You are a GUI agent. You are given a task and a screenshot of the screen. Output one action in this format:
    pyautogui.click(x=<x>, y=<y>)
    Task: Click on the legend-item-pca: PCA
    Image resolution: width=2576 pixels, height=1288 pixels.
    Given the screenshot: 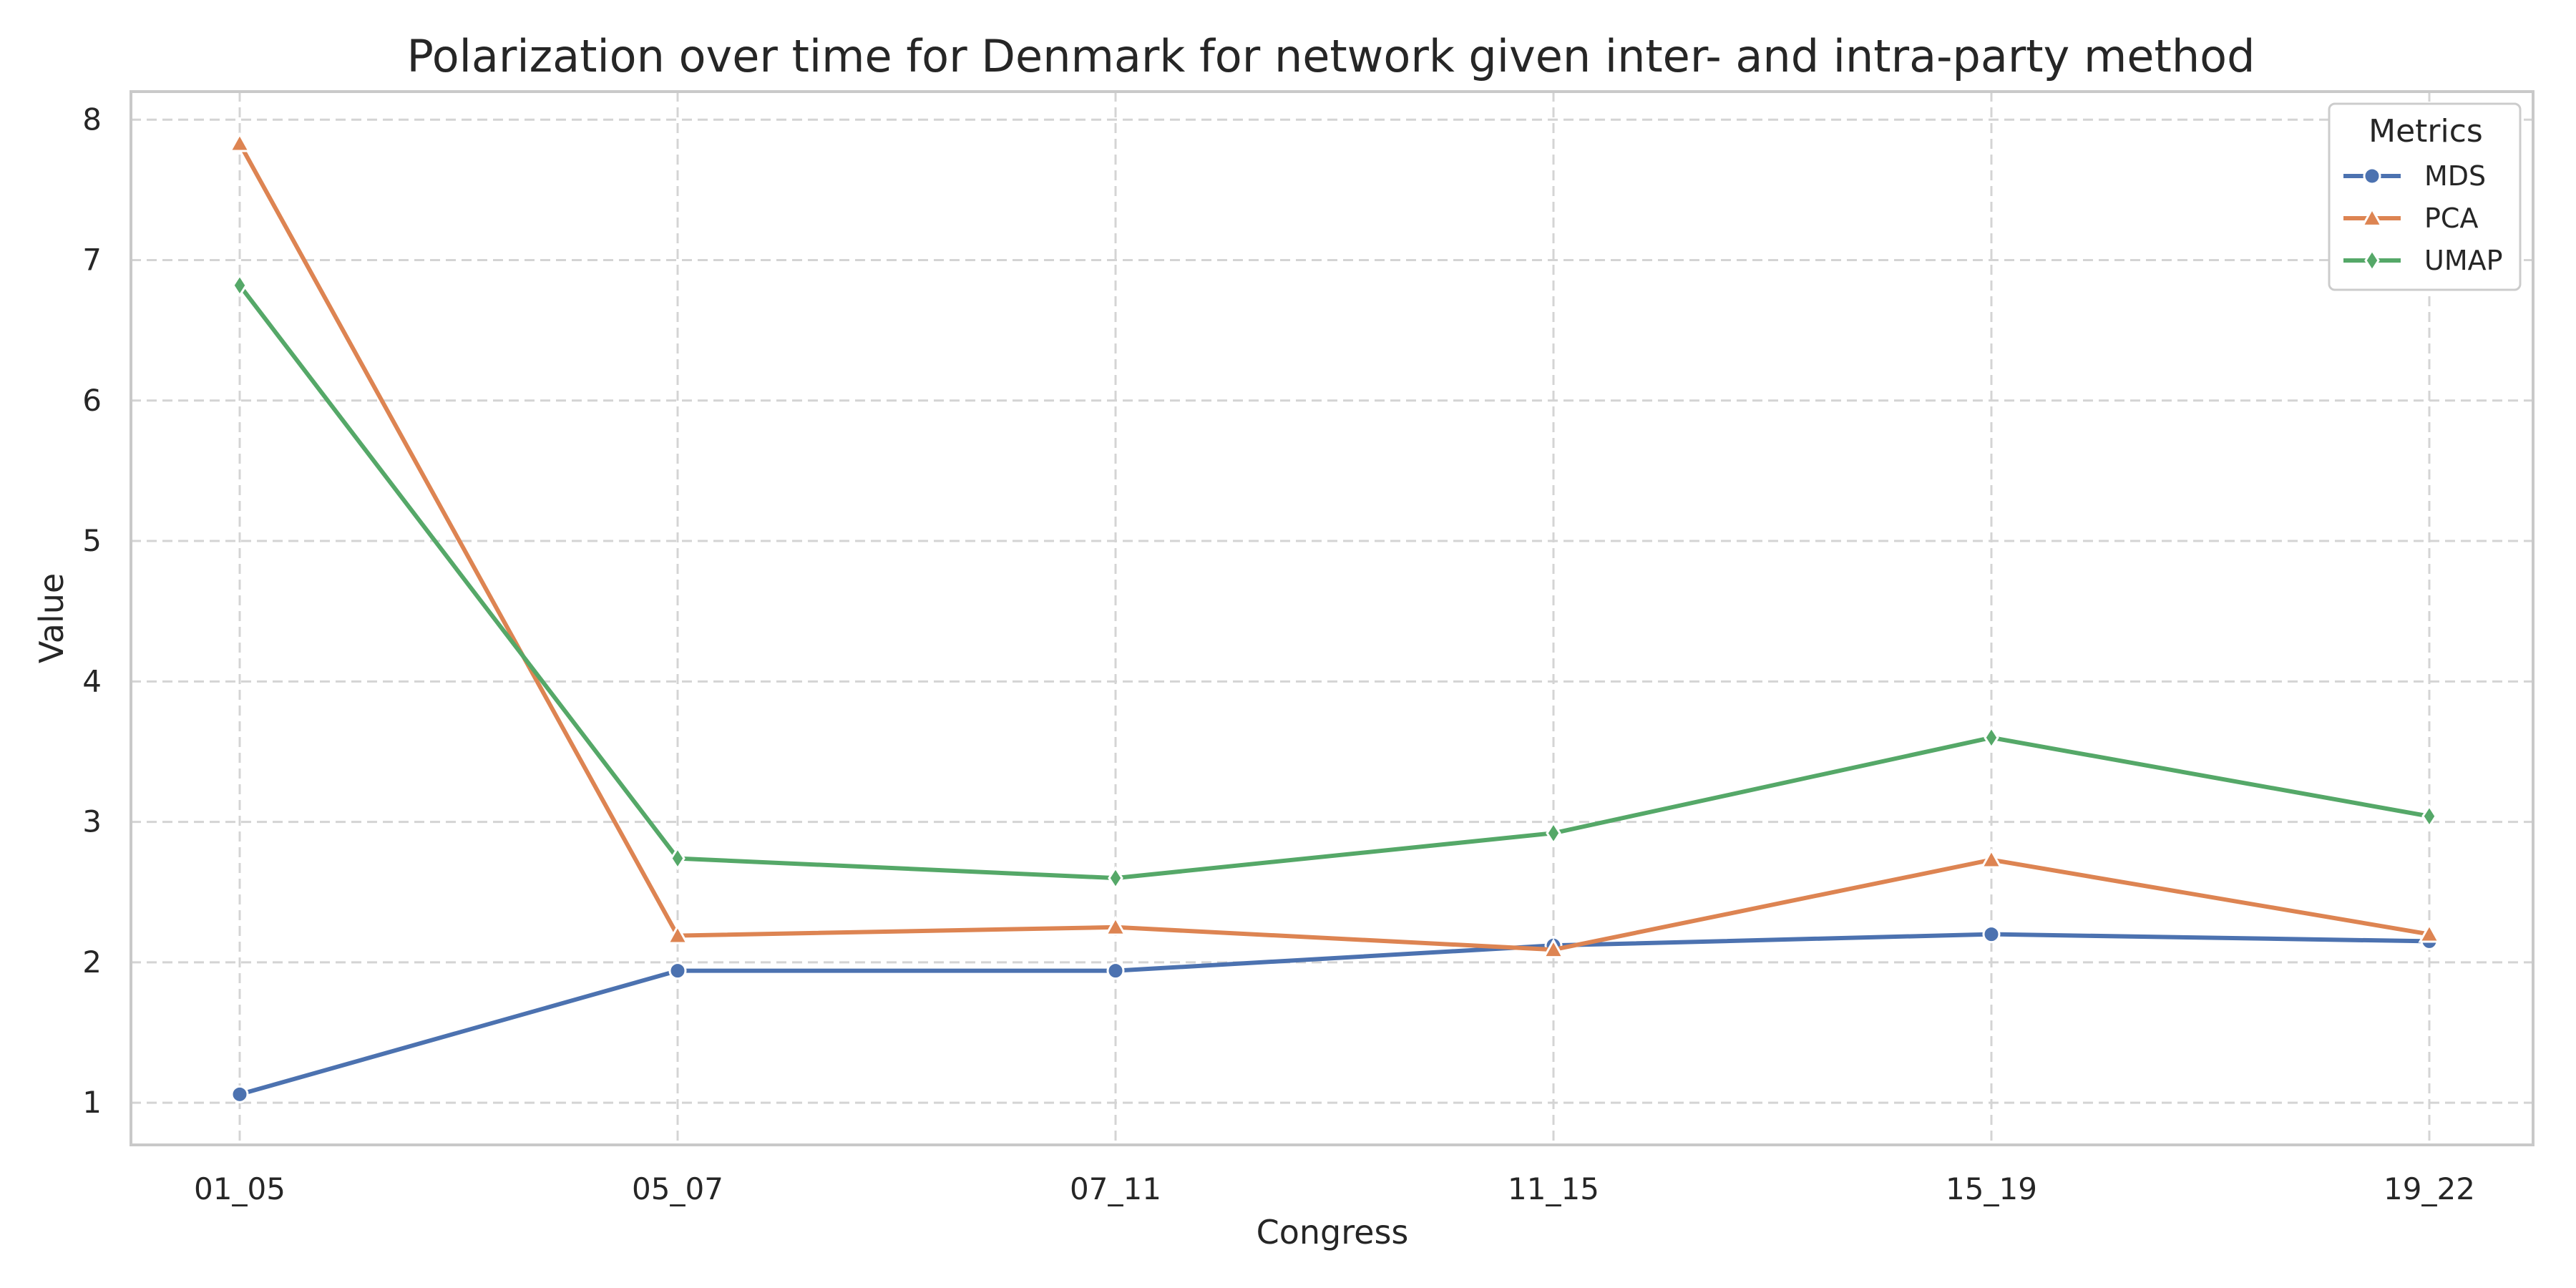 What is the action you would take?
    pyautogui.click(x=2410, y=218)
    